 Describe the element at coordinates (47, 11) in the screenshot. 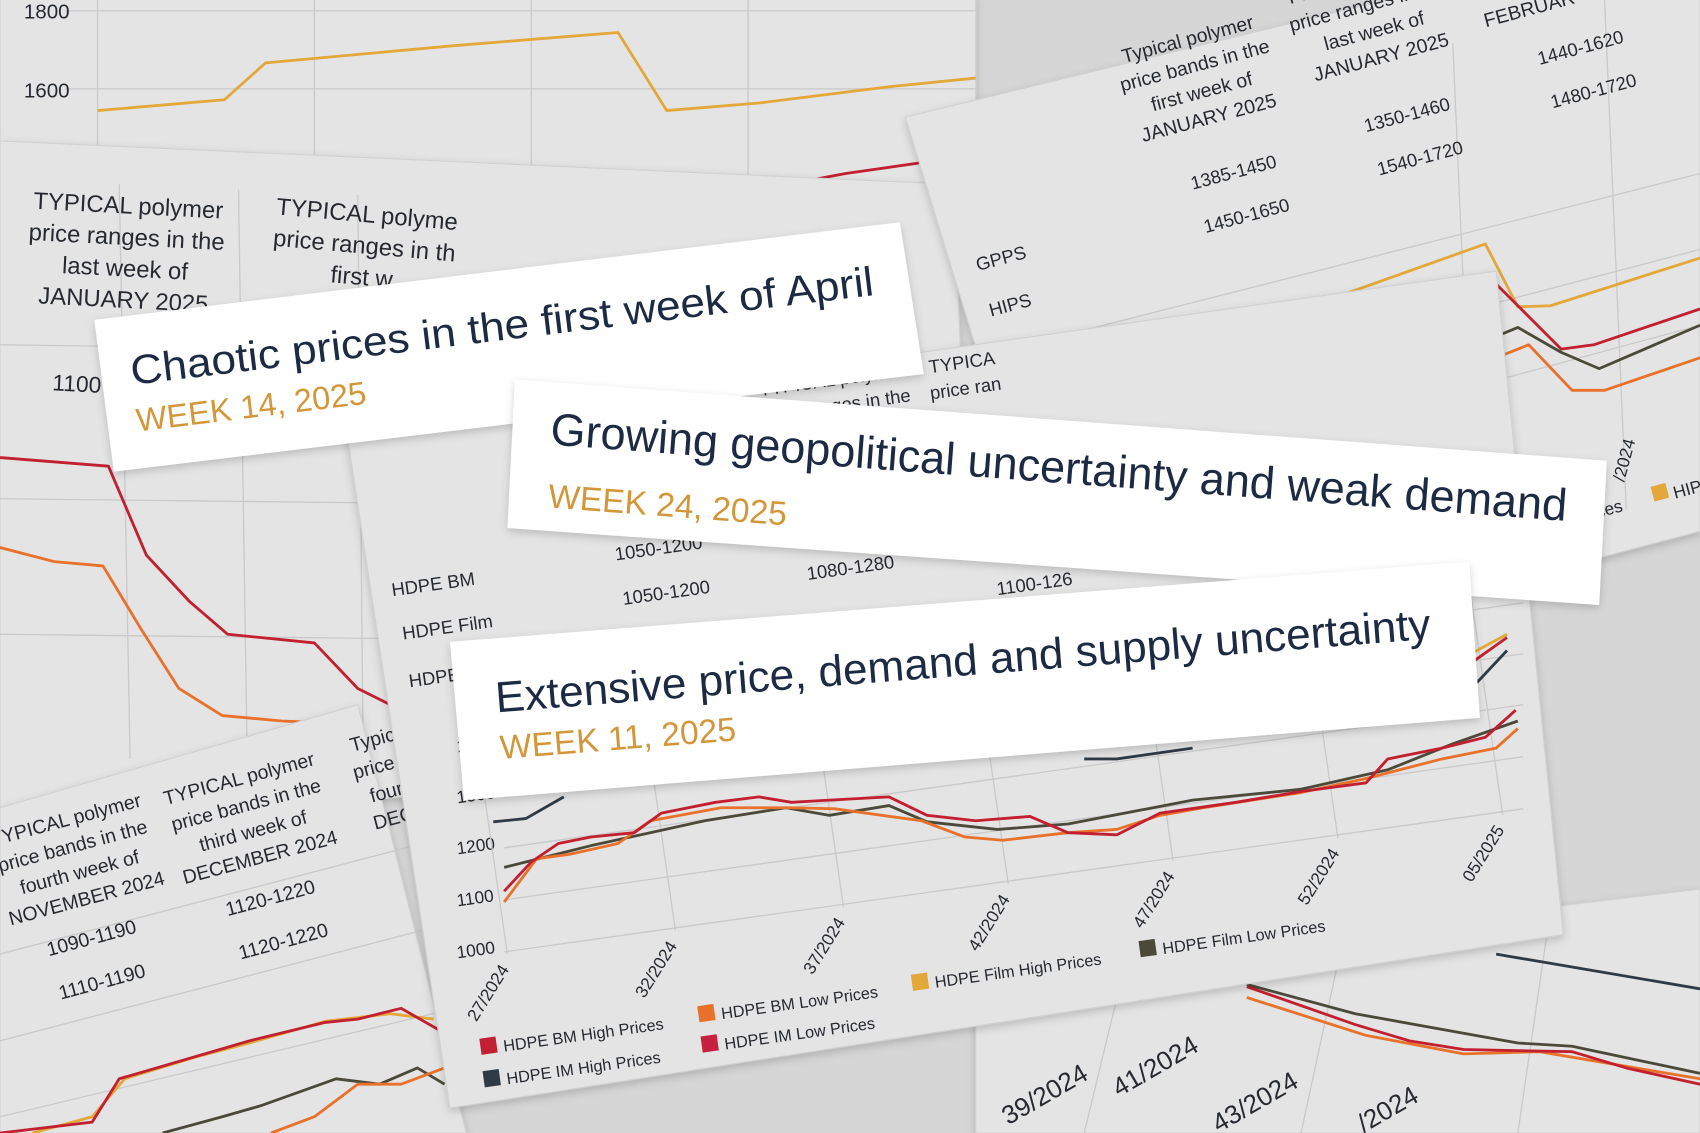

I see `y-tick-label: 1800` at that location.